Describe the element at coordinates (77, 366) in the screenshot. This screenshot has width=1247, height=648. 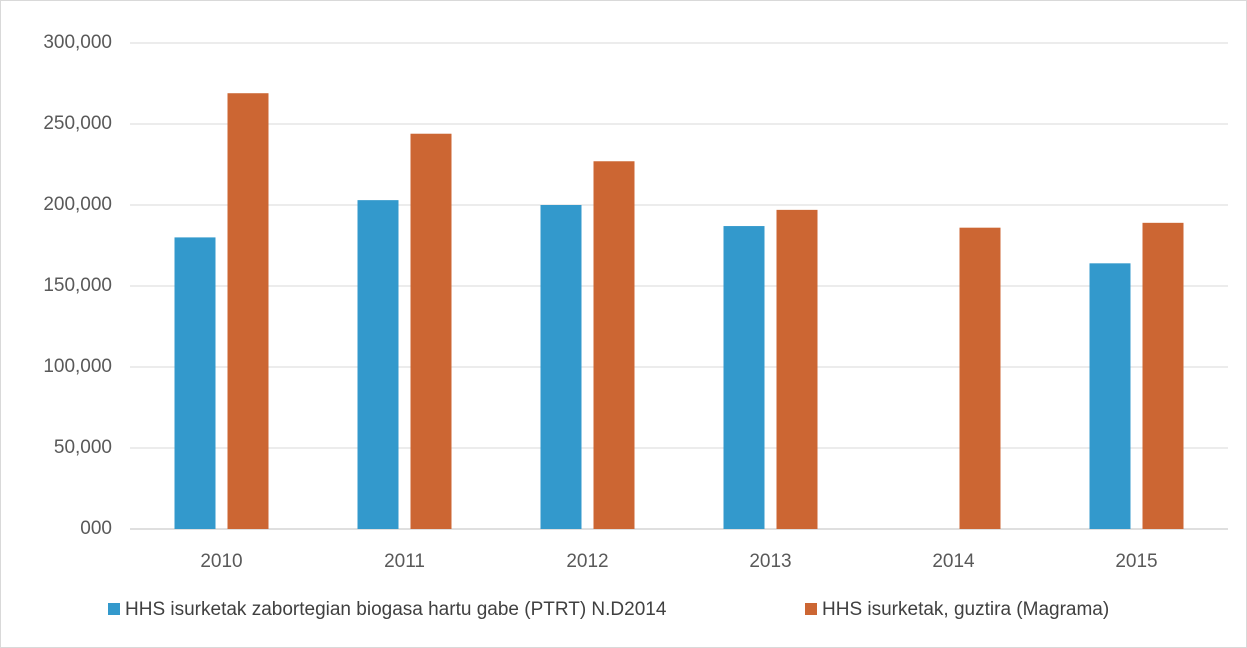
I see `y-tick-label: 100,000` at that location.